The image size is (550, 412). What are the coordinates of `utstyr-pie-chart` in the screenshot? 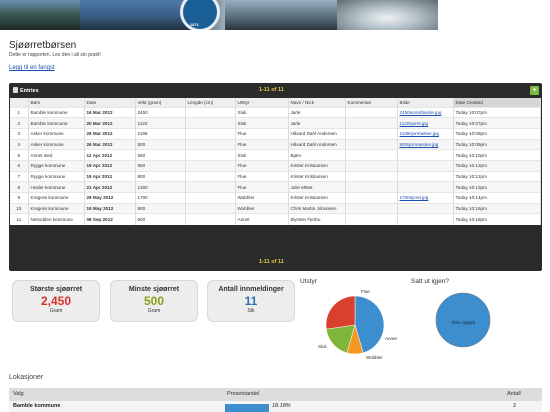 It's located at (355, 325).